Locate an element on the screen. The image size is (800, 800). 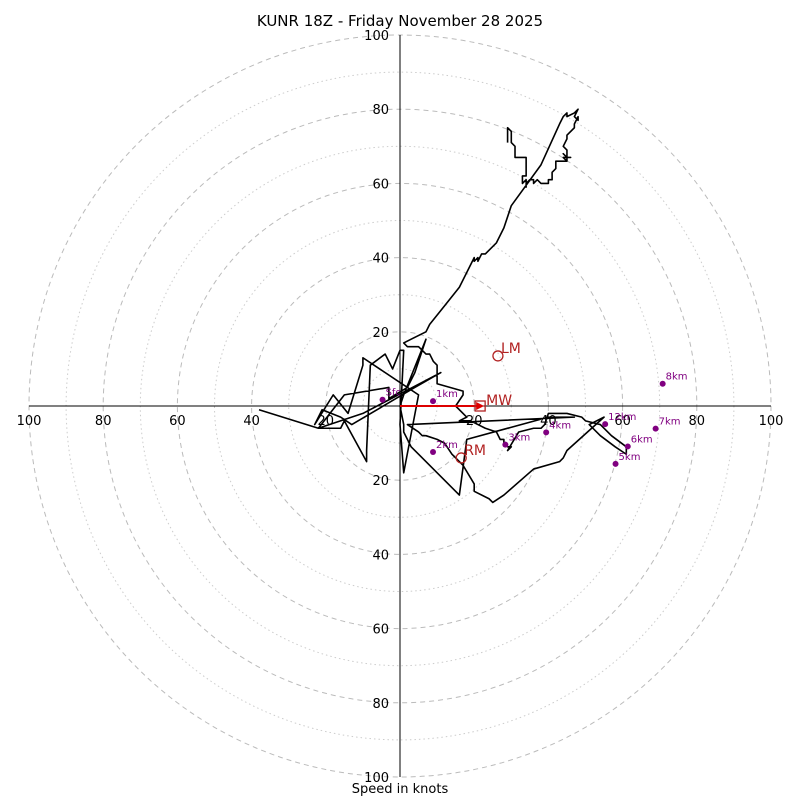
height-marker-label: 4km is located at coordinates (560, 425).